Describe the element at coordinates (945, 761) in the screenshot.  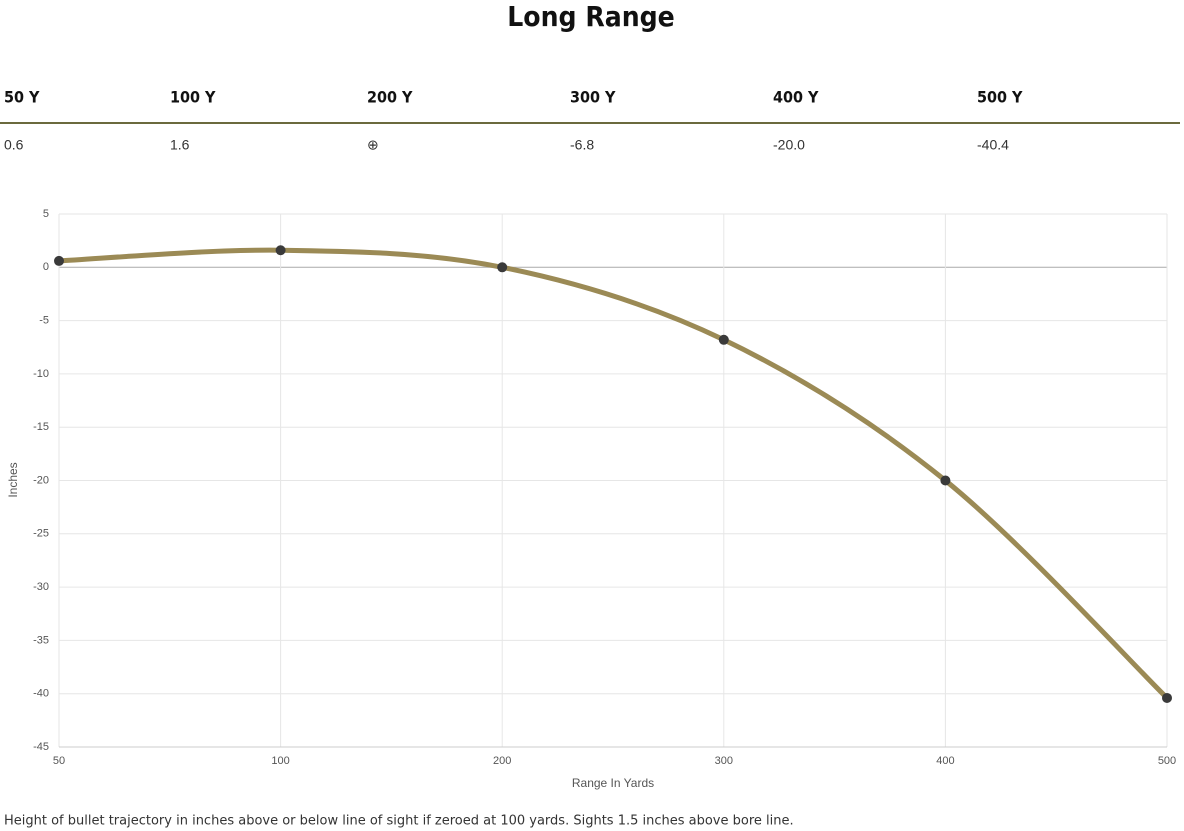
I see `x-tick-label: 400` at that location.